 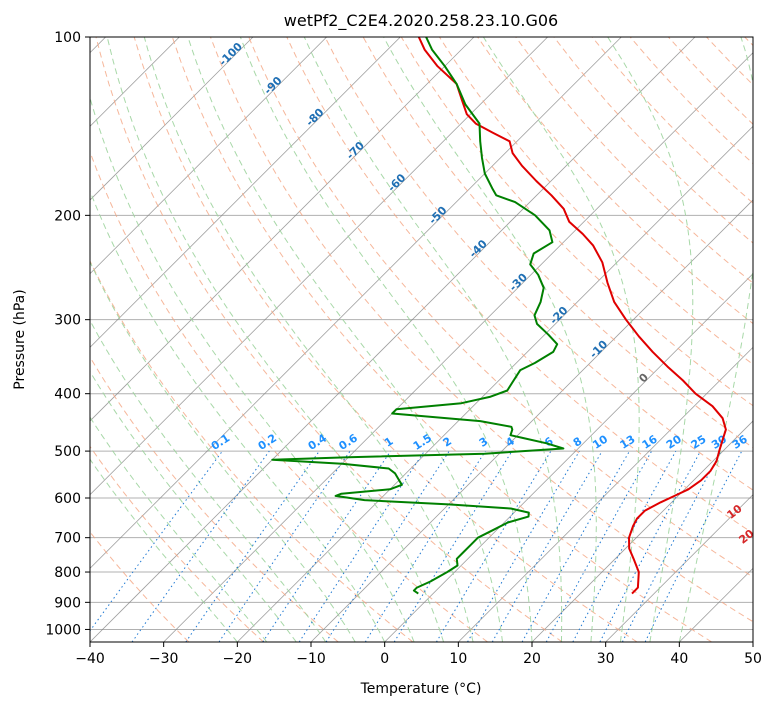 What do you see at coordinates (355, 150) in the screenshot?
I see `isotherm-label: -70` at bounding box center [355, 150].